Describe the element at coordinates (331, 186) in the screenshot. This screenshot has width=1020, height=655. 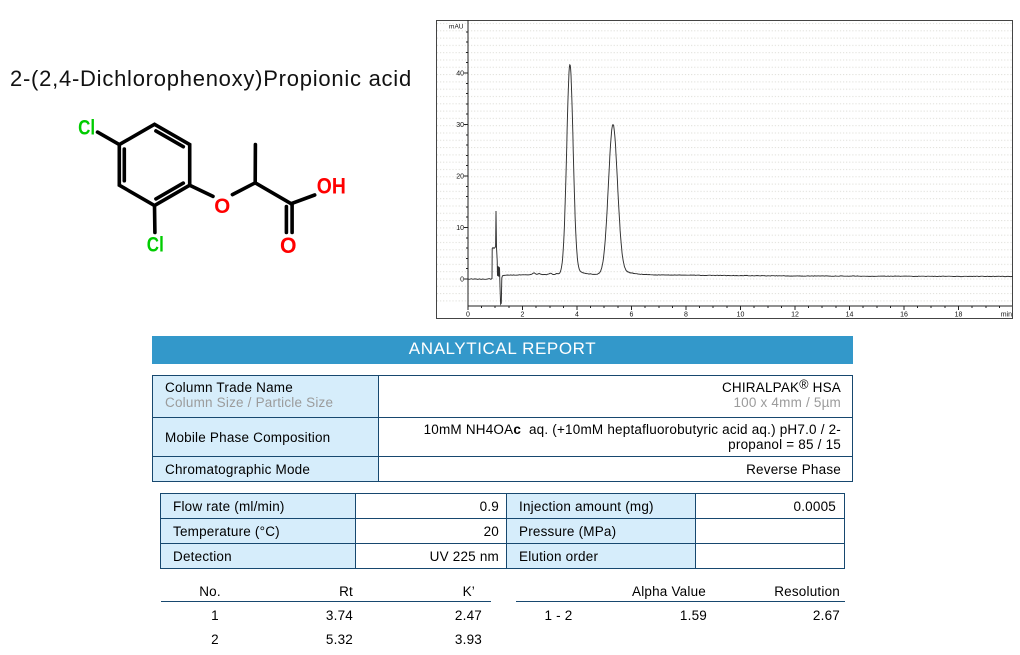
I see `svg-text: OH` at that location.